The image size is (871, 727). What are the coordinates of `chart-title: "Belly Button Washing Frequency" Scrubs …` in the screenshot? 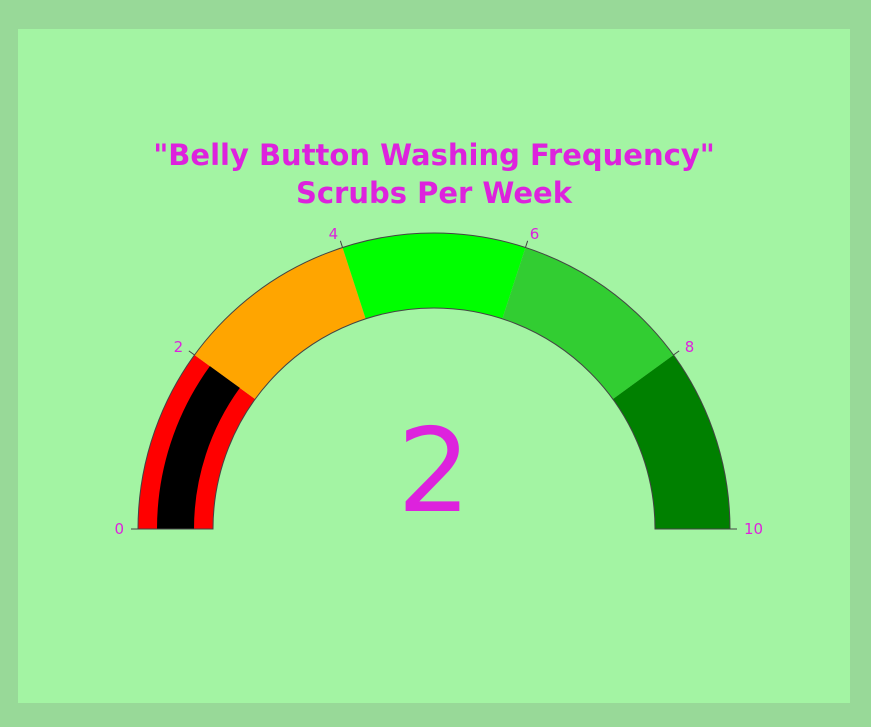 It's located at (434, 174).